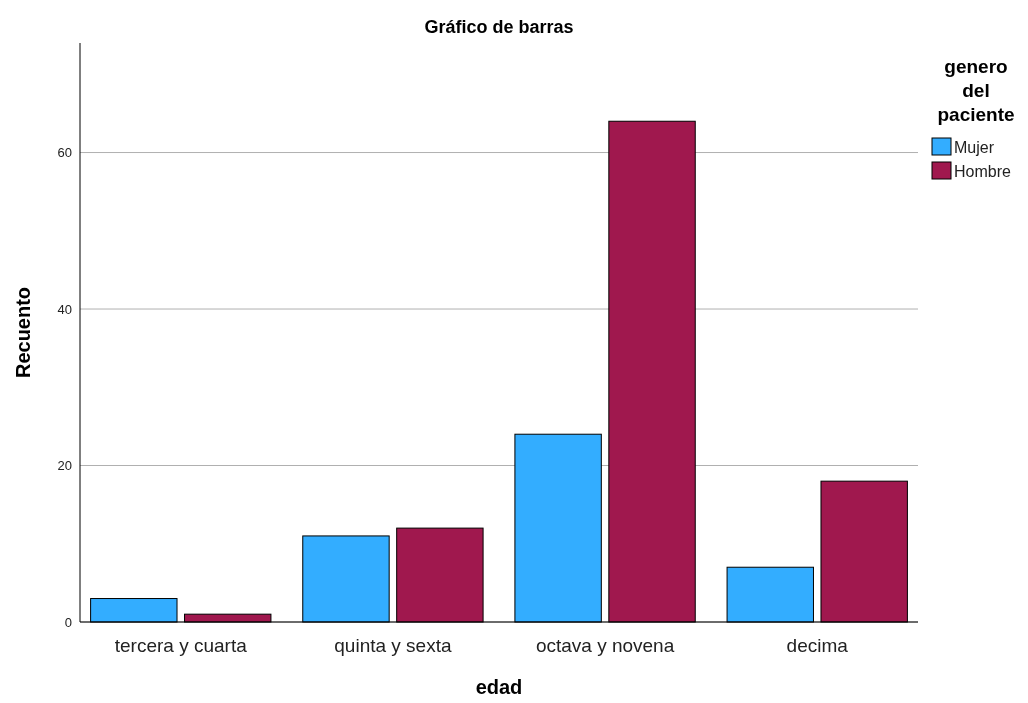 This screenshot has height=703, width=1028. I want to click on legend-label: Hombre, so click(983, 171).